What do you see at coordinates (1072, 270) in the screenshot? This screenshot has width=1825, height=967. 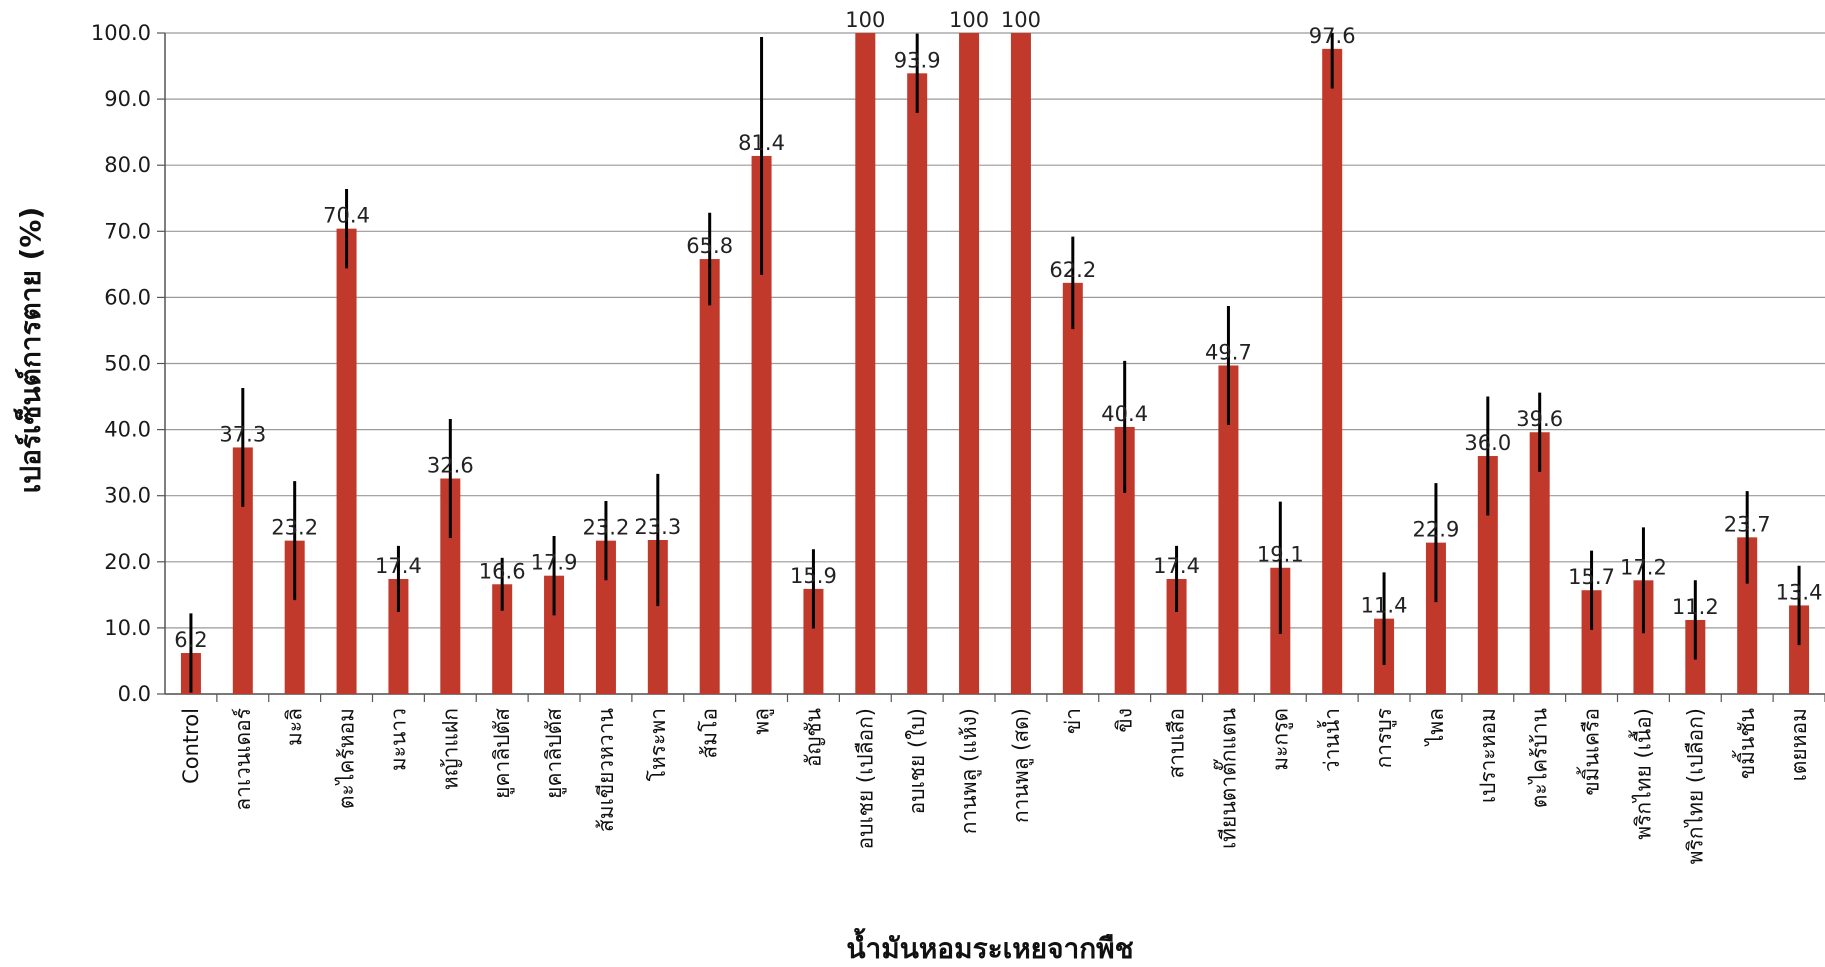 I see `data-label: 62.2` at bounding box center [1072, 270].